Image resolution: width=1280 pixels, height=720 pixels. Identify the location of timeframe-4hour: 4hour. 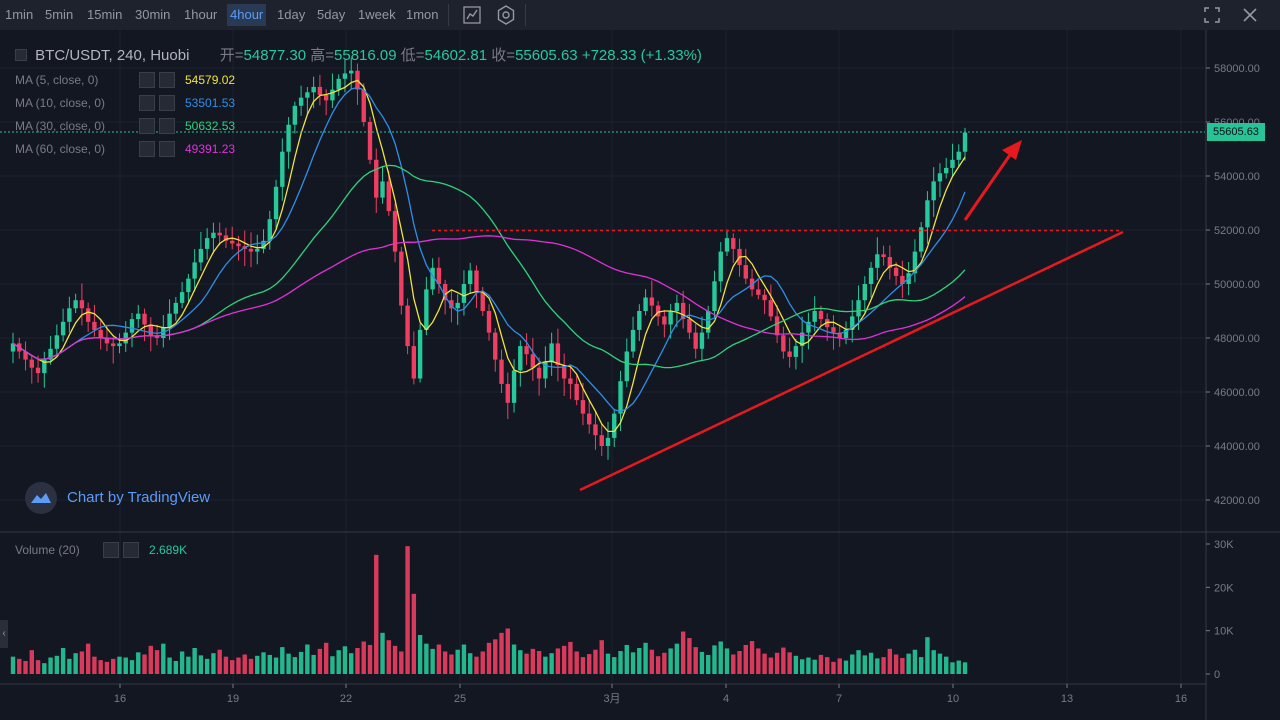
(247, 15).